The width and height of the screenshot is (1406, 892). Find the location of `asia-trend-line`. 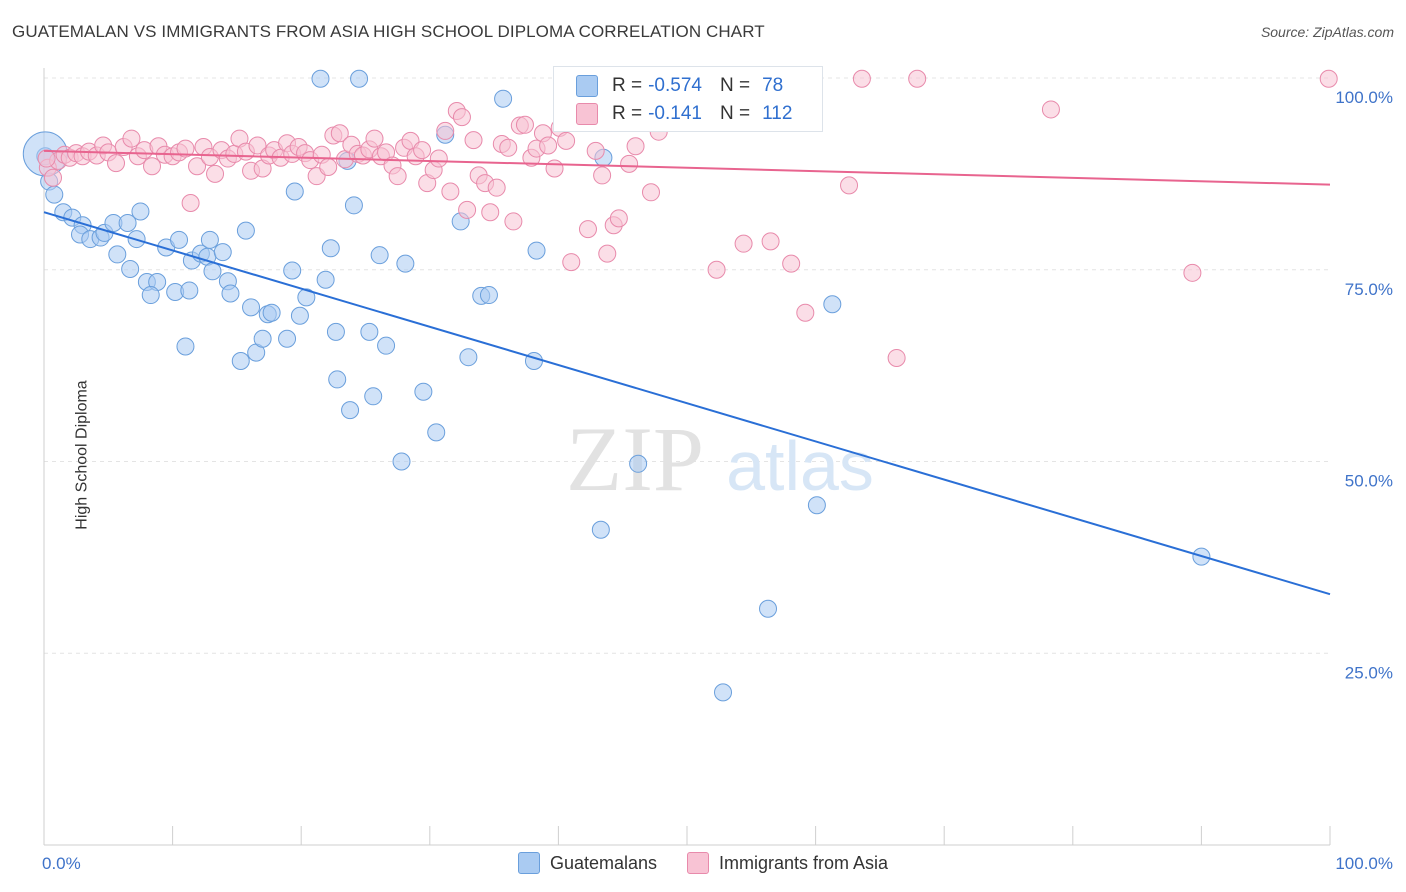

asia-trend-line is located at coordinates (687, 167).